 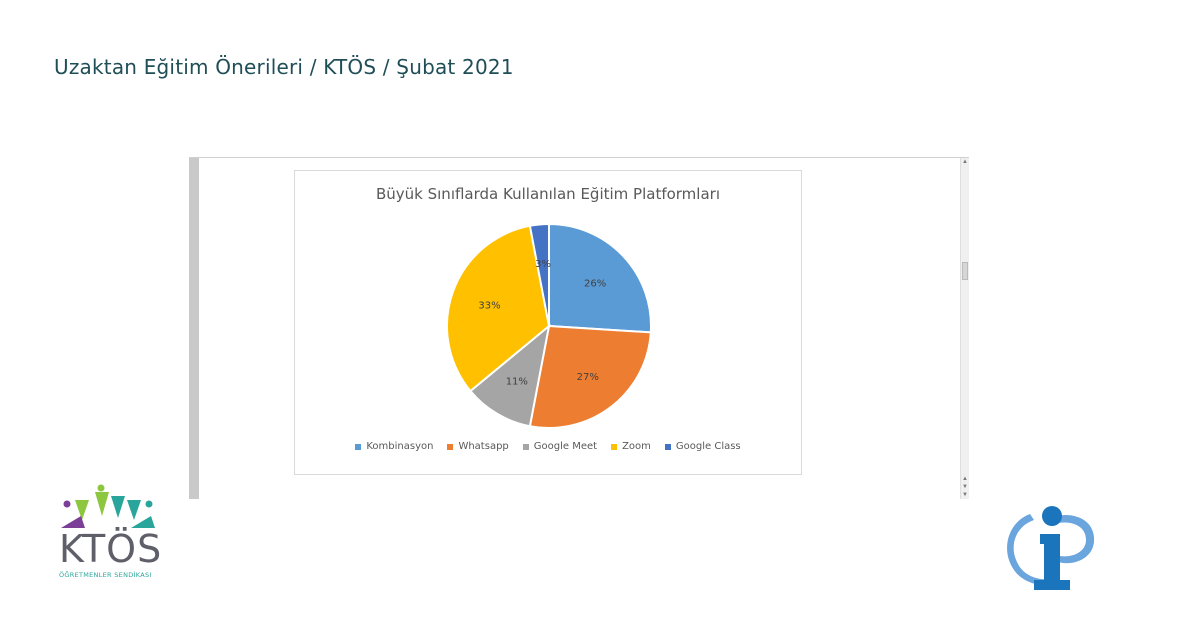 What do you see at coordinates (600, 278) in the screenshot?
I see `pie-slice-kombinasyon` at bounding box center [600, 278].